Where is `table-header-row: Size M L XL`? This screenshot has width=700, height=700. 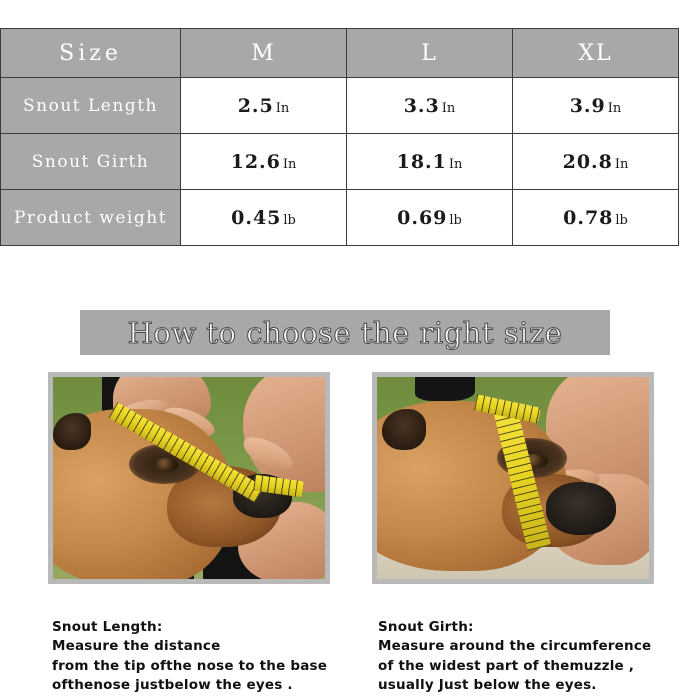
table-header-row: Size M L XL is located at coordinates (339, 53).